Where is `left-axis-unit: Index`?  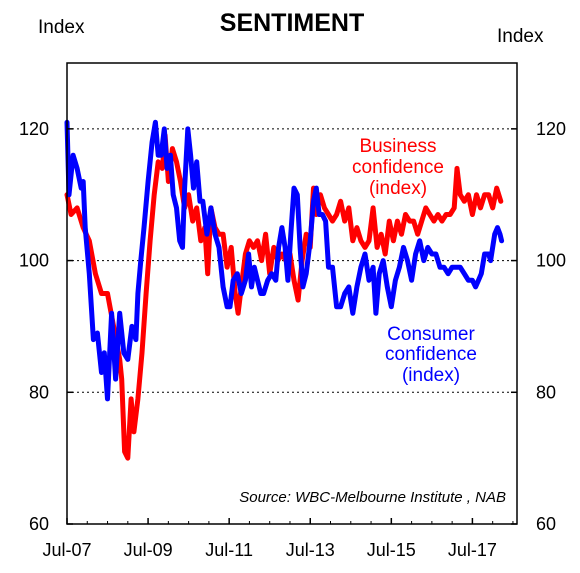 left-axis-unit: Index is located at coordinates (61, 27).